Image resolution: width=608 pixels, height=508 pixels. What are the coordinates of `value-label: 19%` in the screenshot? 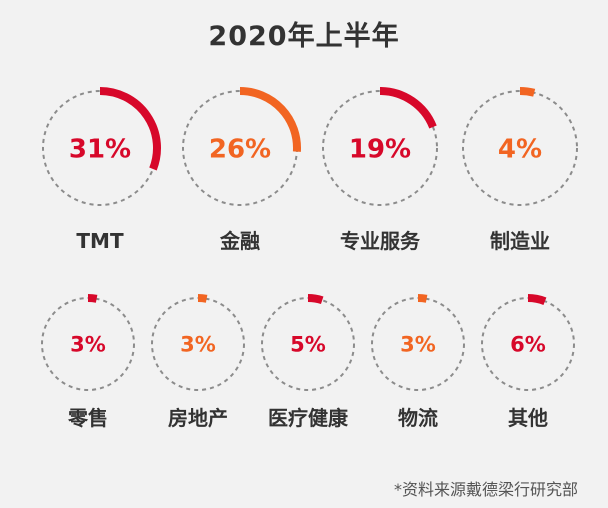 It's located at (380, 149).